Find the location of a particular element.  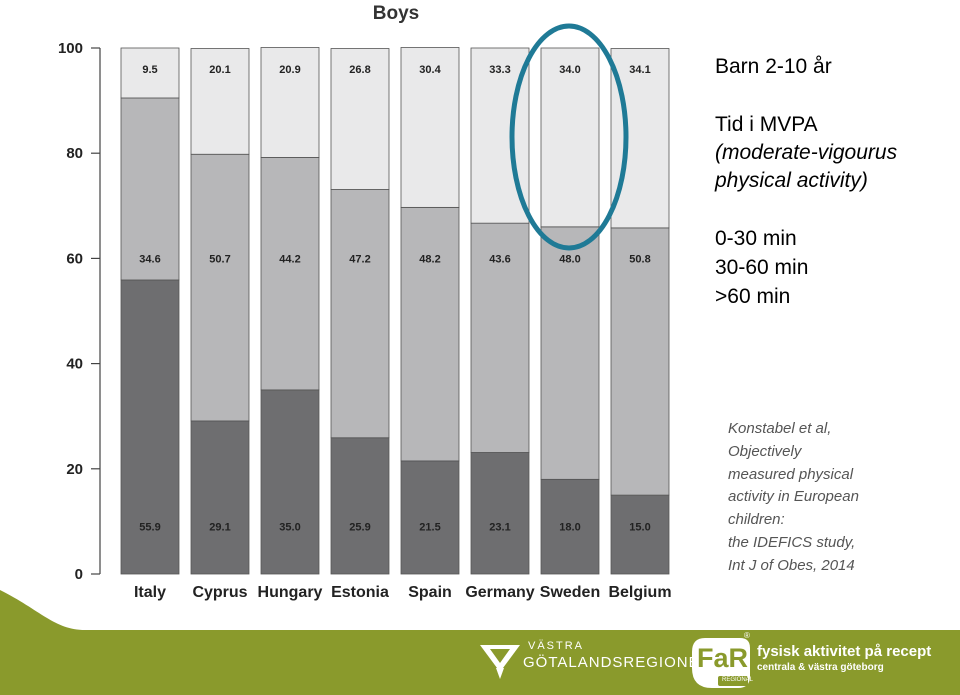

data-label: 34.6 is located at coordinates (149, 259).